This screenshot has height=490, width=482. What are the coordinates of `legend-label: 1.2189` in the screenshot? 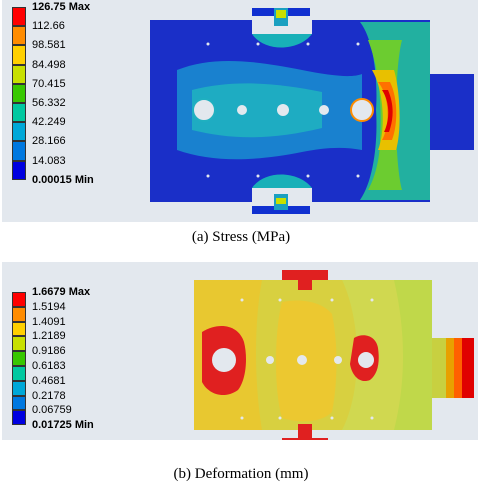 It's located at (49, 336).